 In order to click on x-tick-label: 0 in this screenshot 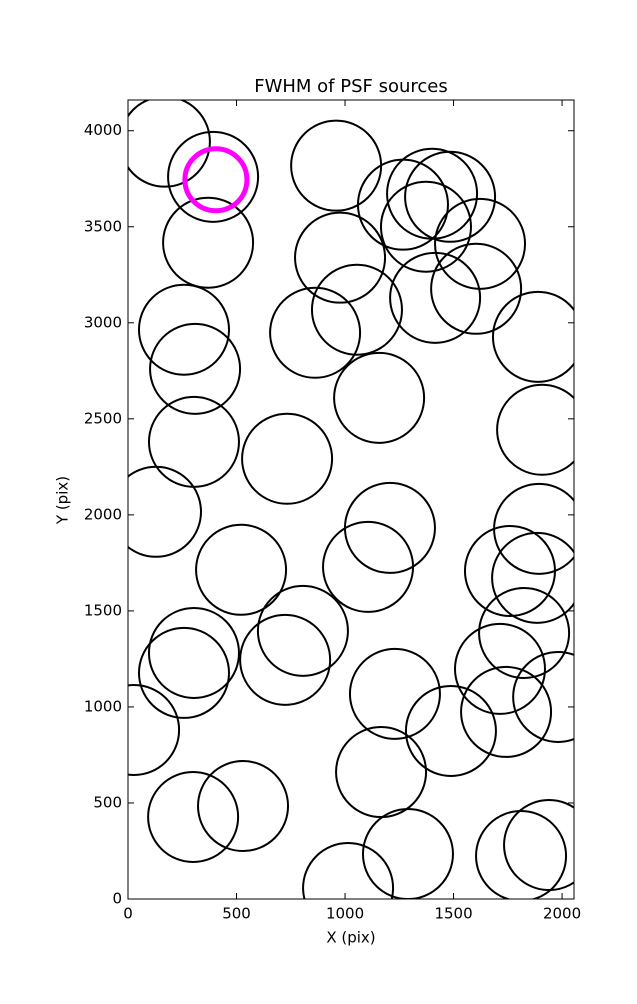, I will do `click(128, 914)`.